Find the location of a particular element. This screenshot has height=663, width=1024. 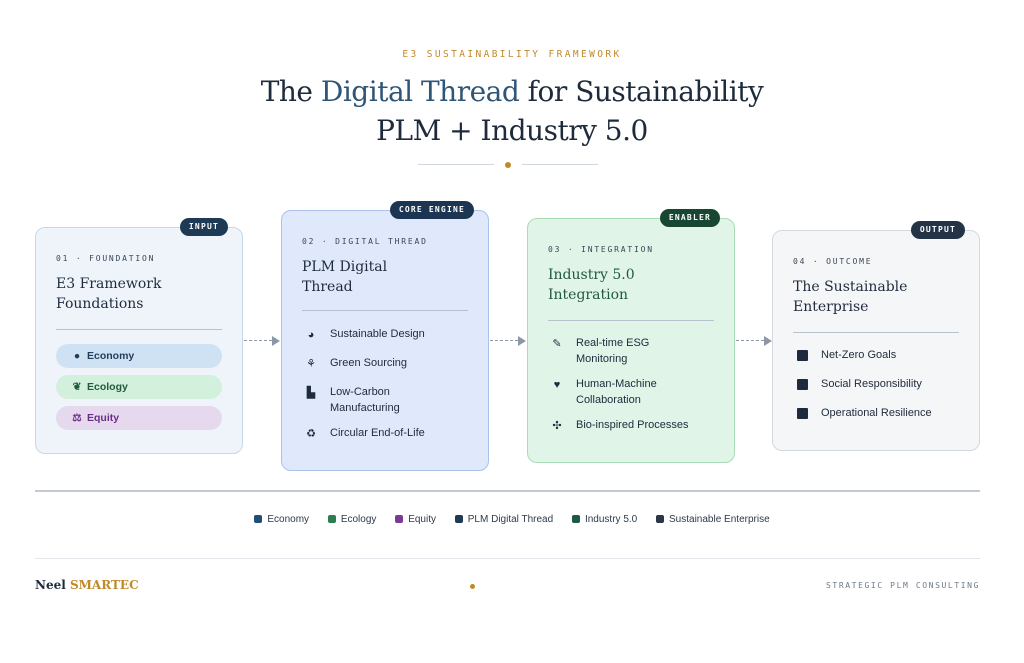

legend-label: Industry 5.0 is located at coordinates (611, 519).